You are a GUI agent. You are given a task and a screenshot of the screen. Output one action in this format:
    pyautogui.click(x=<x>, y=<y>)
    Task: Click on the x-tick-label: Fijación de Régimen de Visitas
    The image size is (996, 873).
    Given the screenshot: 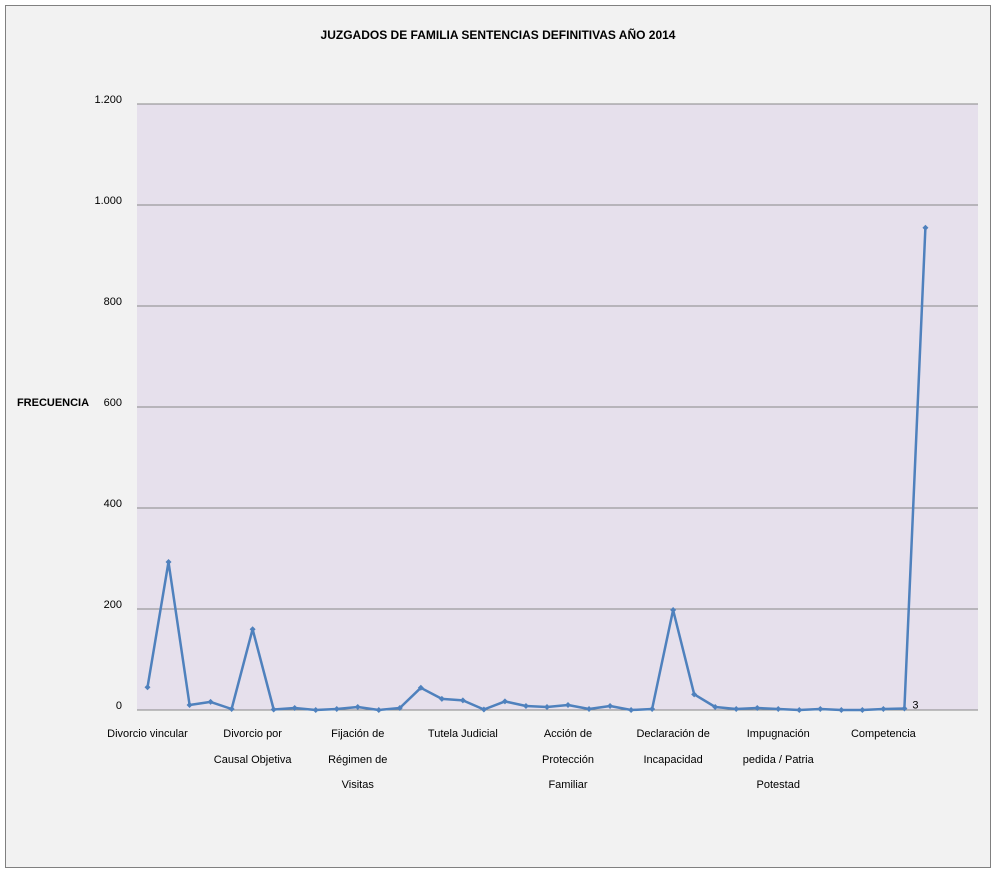 What is the action you would take?
    pyautogui.click(x=358, y=759)
    